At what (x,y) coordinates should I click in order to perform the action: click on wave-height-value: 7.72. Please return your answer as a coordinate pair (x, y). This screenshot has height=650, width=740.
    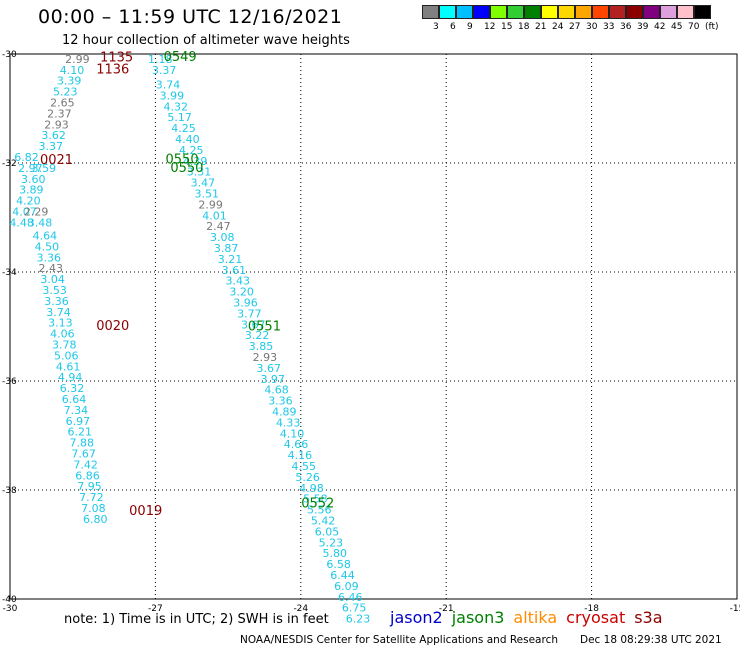
    Looking at the image, I should click on (91, 497).